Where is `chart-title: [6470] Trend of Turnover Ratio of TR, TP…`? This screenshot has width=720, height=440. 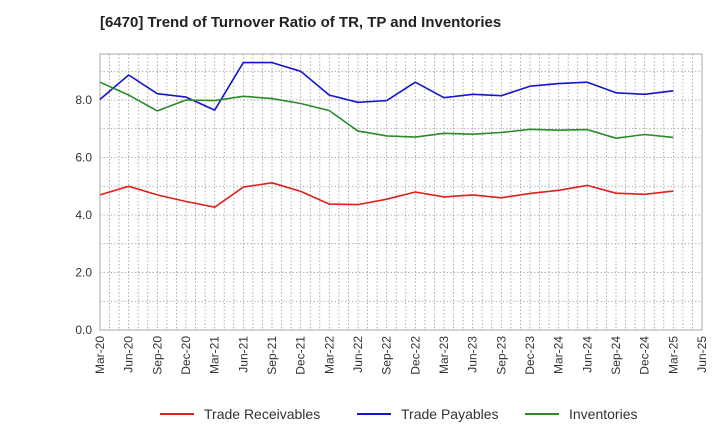
chart-title: [6470] Trend of Turnover Ratio of TR, TP… is located at coordinates (301, 22).